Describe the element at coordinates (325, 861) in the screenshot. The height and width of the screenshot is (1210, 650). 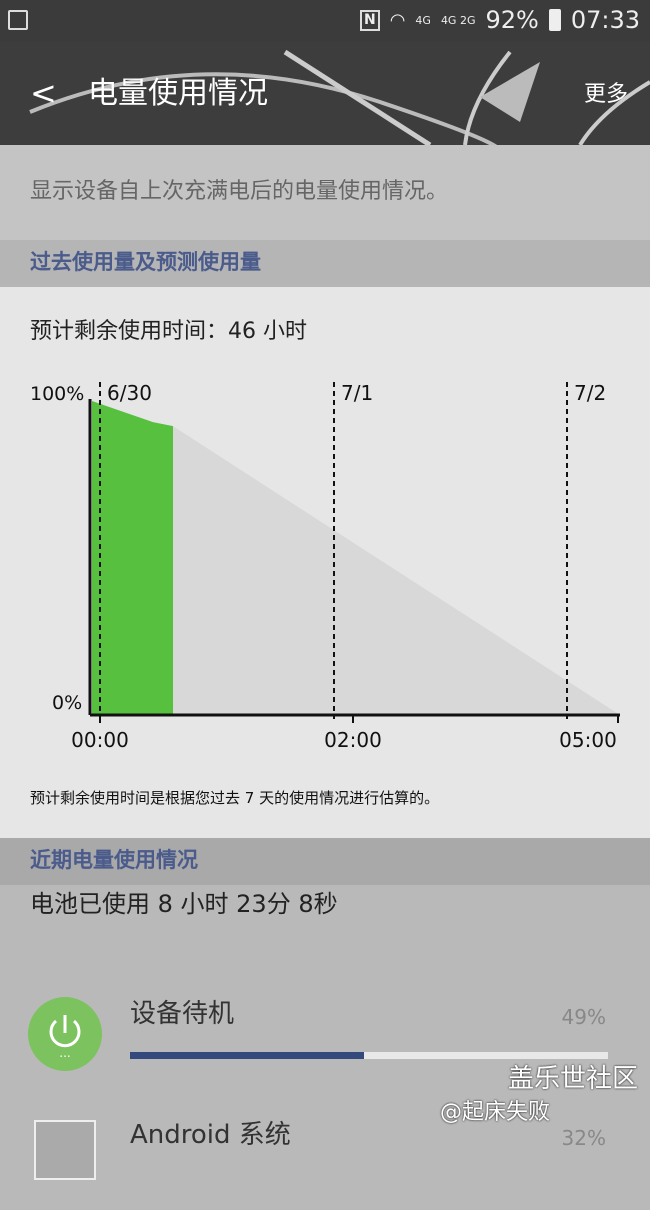
I see `recent-section-header: 近期电量使用情况` at that location.